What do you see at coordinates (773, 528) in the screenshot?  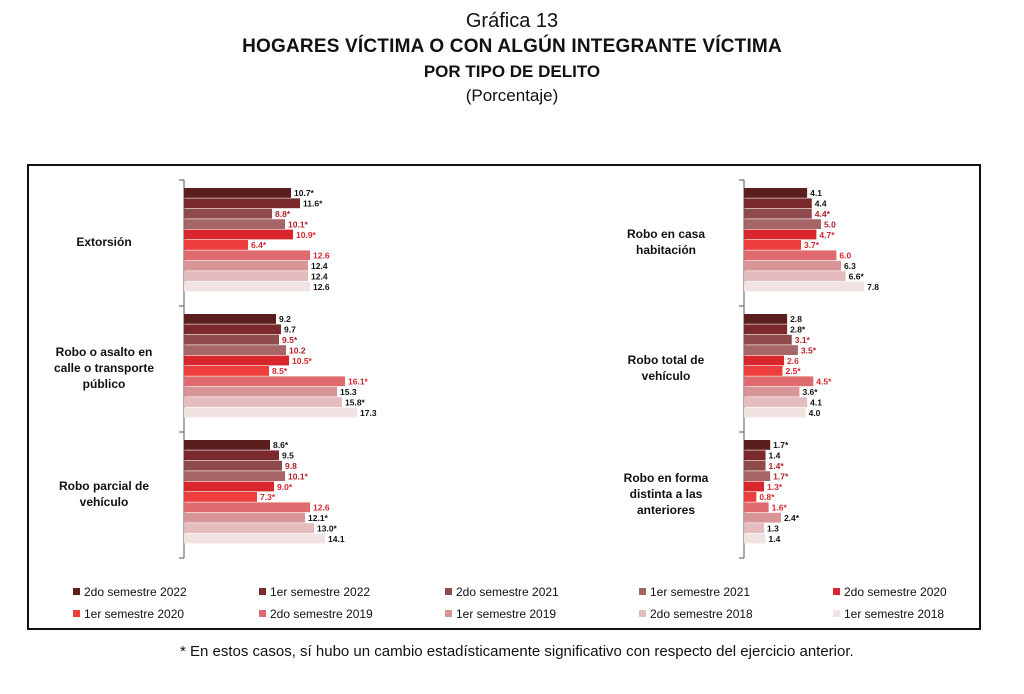 I see `data-label: 1.3` at bounding box center [773, 528].